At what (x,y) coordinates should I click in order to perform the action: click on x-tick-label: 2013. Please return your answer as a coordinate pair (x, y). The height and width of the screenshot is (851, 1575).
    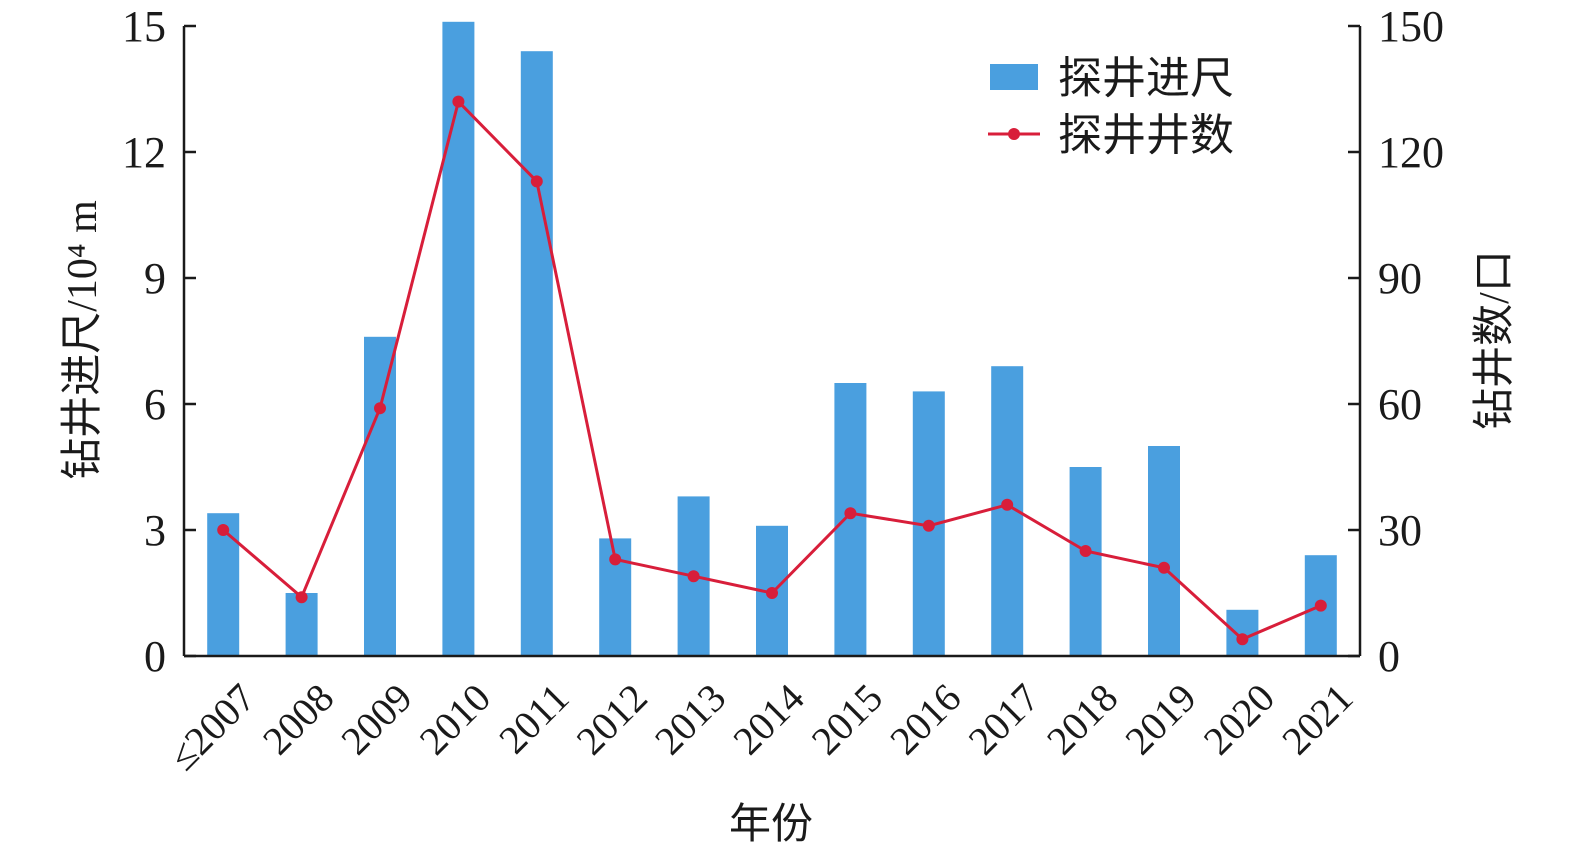
    Looking at the image, I should click on (690, 719).